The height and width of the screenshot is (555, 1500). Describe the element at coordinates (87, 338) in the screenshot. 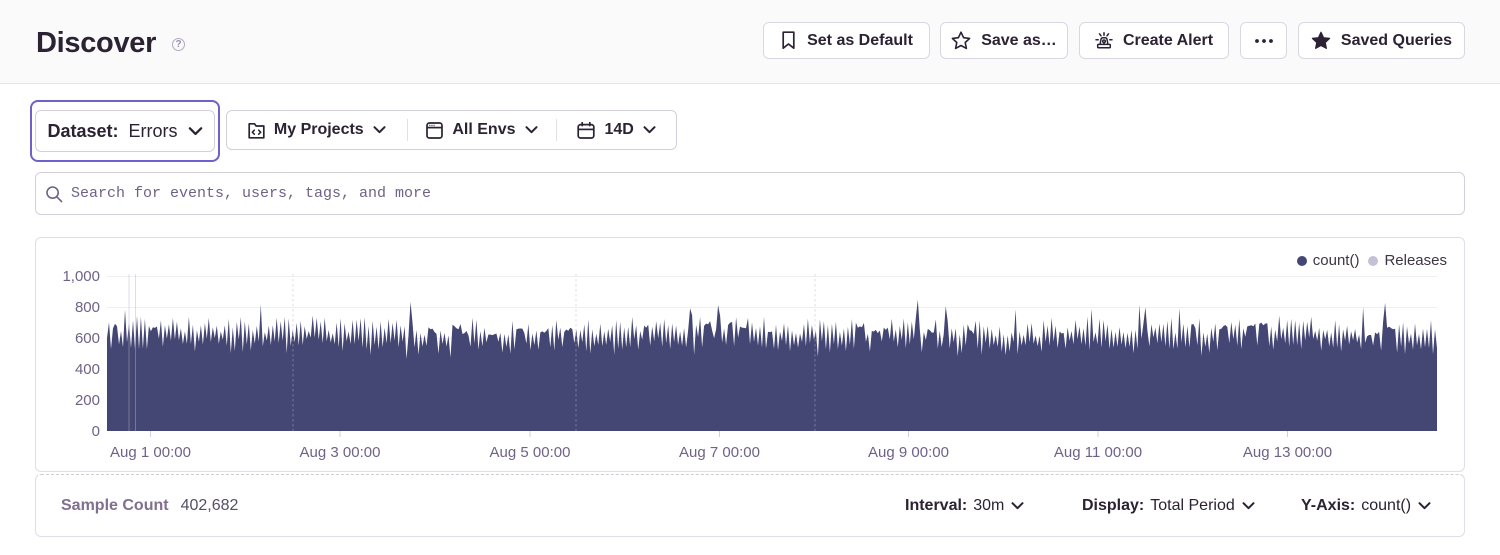

I see `svg-text: 600` at that location.